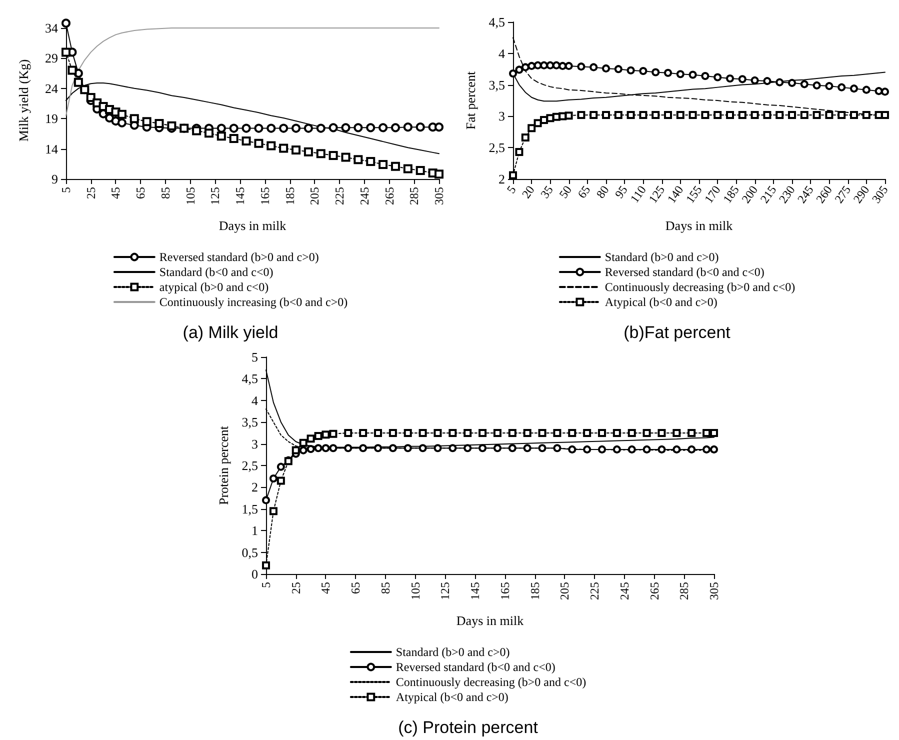  Describe the element at coordinates (565, 191) in the screenshot. I see `x-tick-label: 50` at that location.